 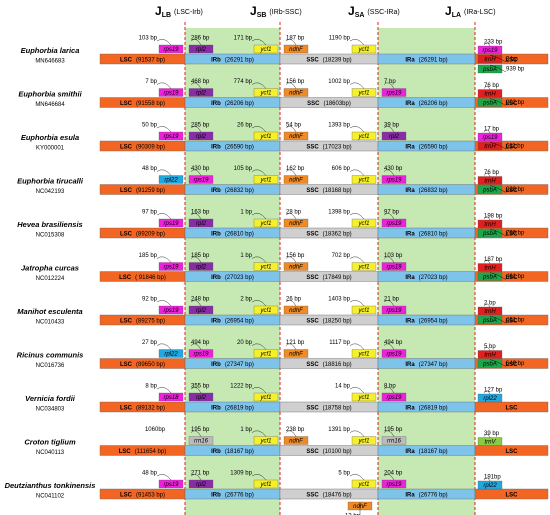 I want to click on region-size: (26810 bp), so click(x=433, y=234).